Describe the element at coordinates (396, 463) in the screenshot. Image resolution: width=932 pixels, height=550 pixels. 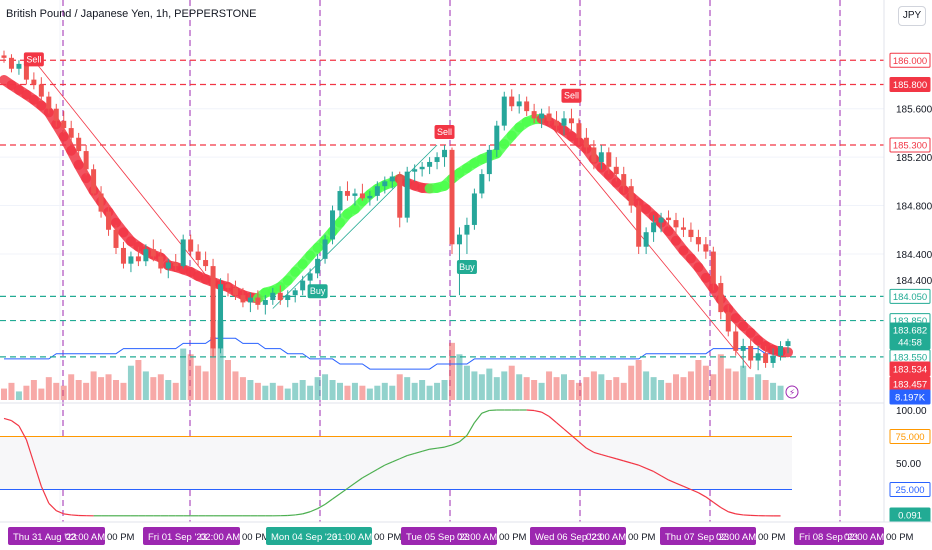
I see `oscillator-band` at that location.